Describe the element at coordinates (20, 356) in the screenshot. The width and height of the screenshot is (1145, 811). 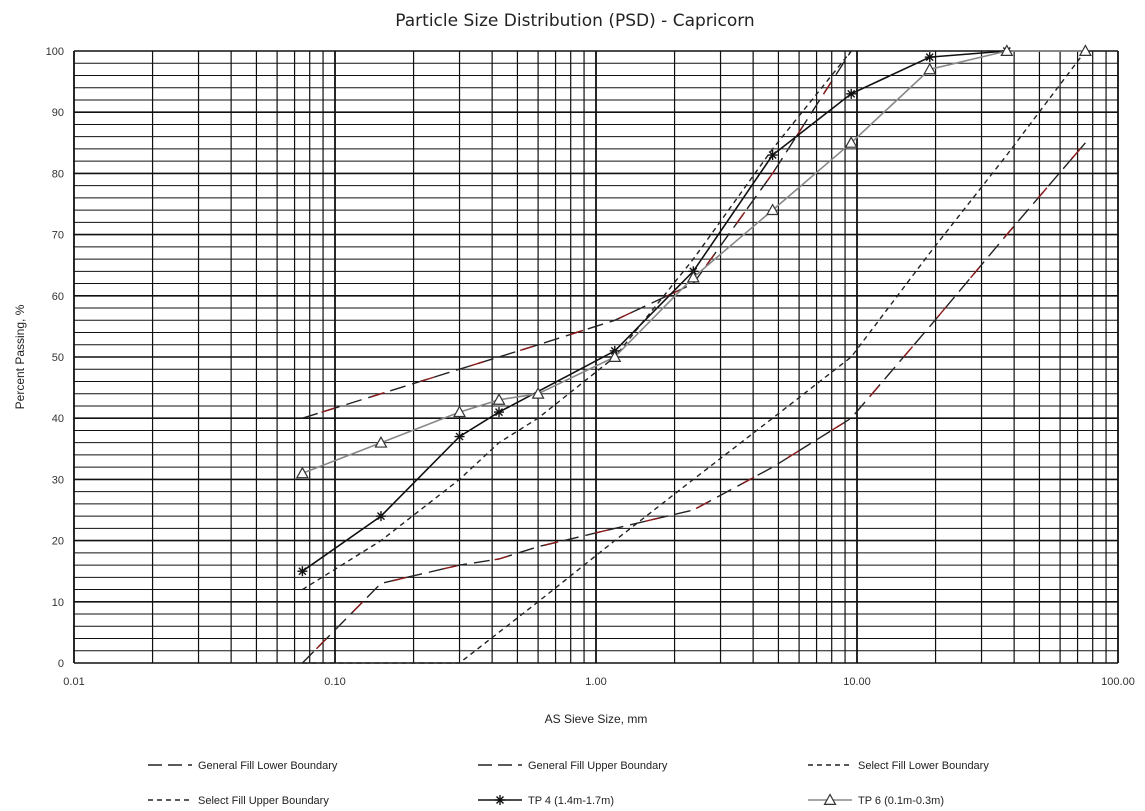
I see `y-axis-title: Percent Passing, %` at that location.